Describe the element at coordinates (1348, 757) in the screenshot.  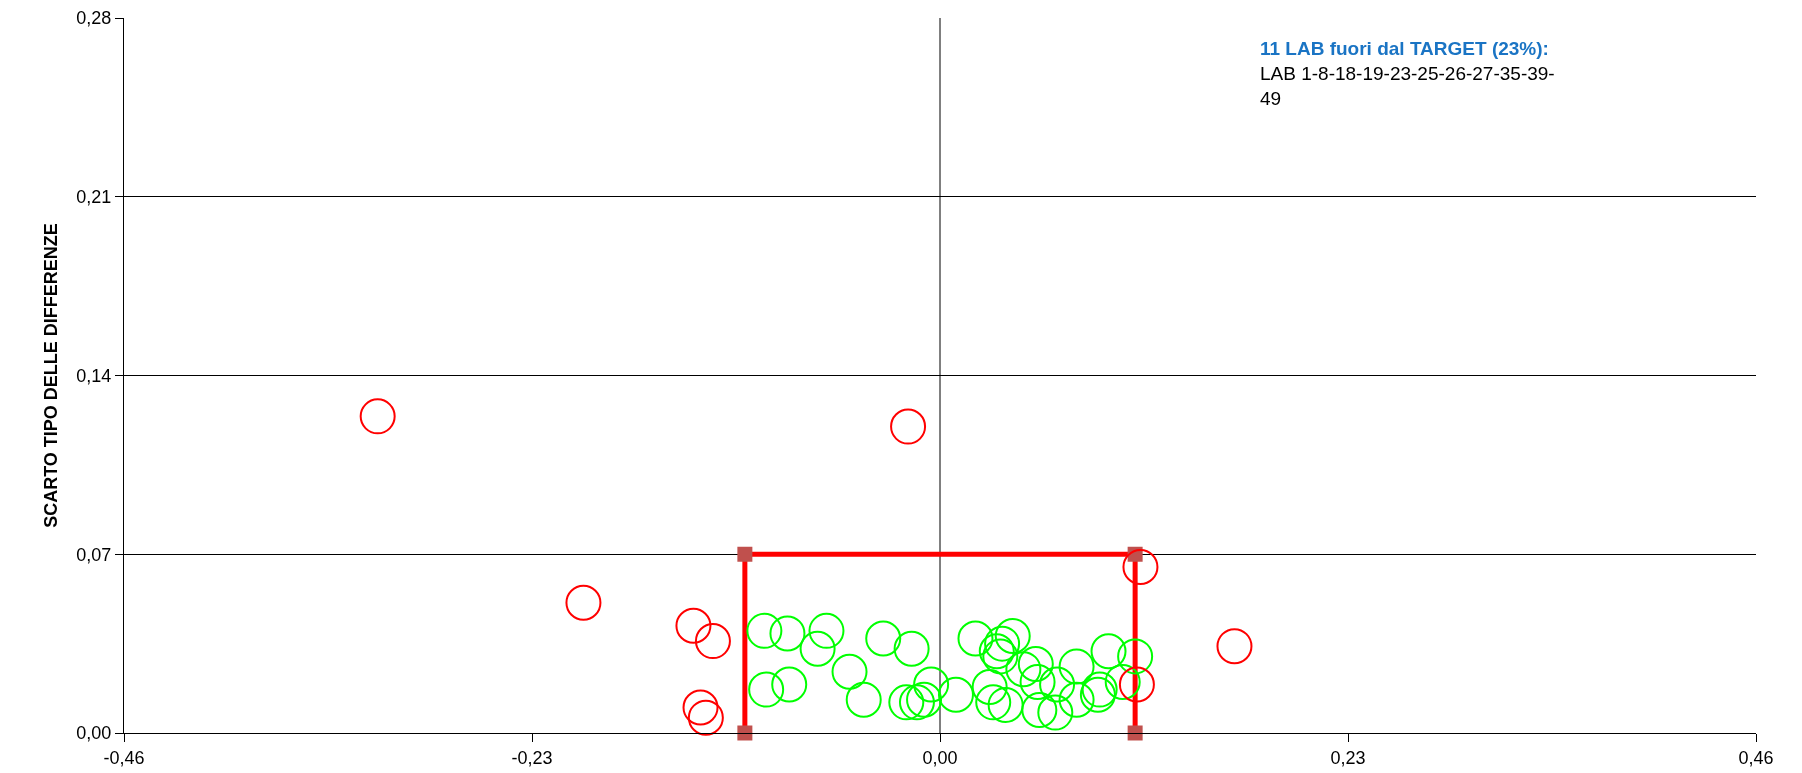
I see `x-tick-label: 0,23` at that location.